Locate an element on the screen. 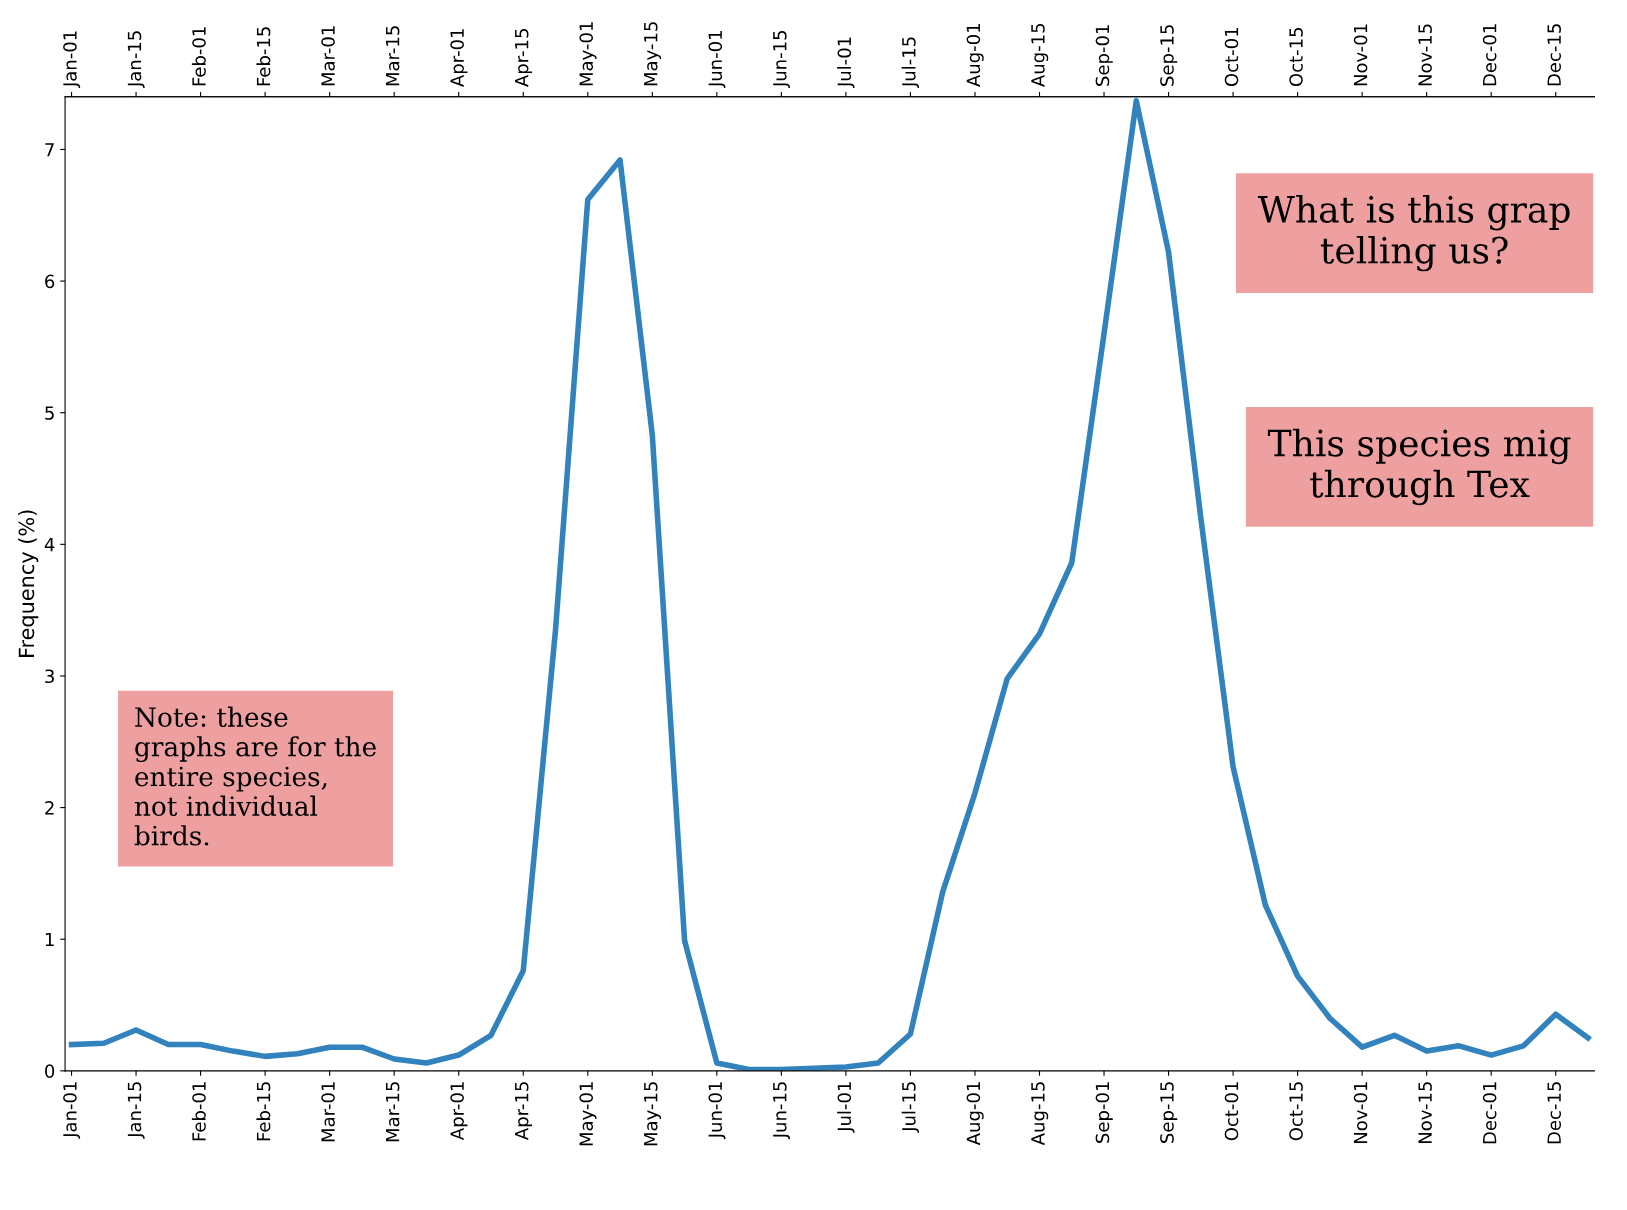 This screenshot has width=1627, height=1210. category-label: Nov-01 is located at coordinates (1360, 1113).